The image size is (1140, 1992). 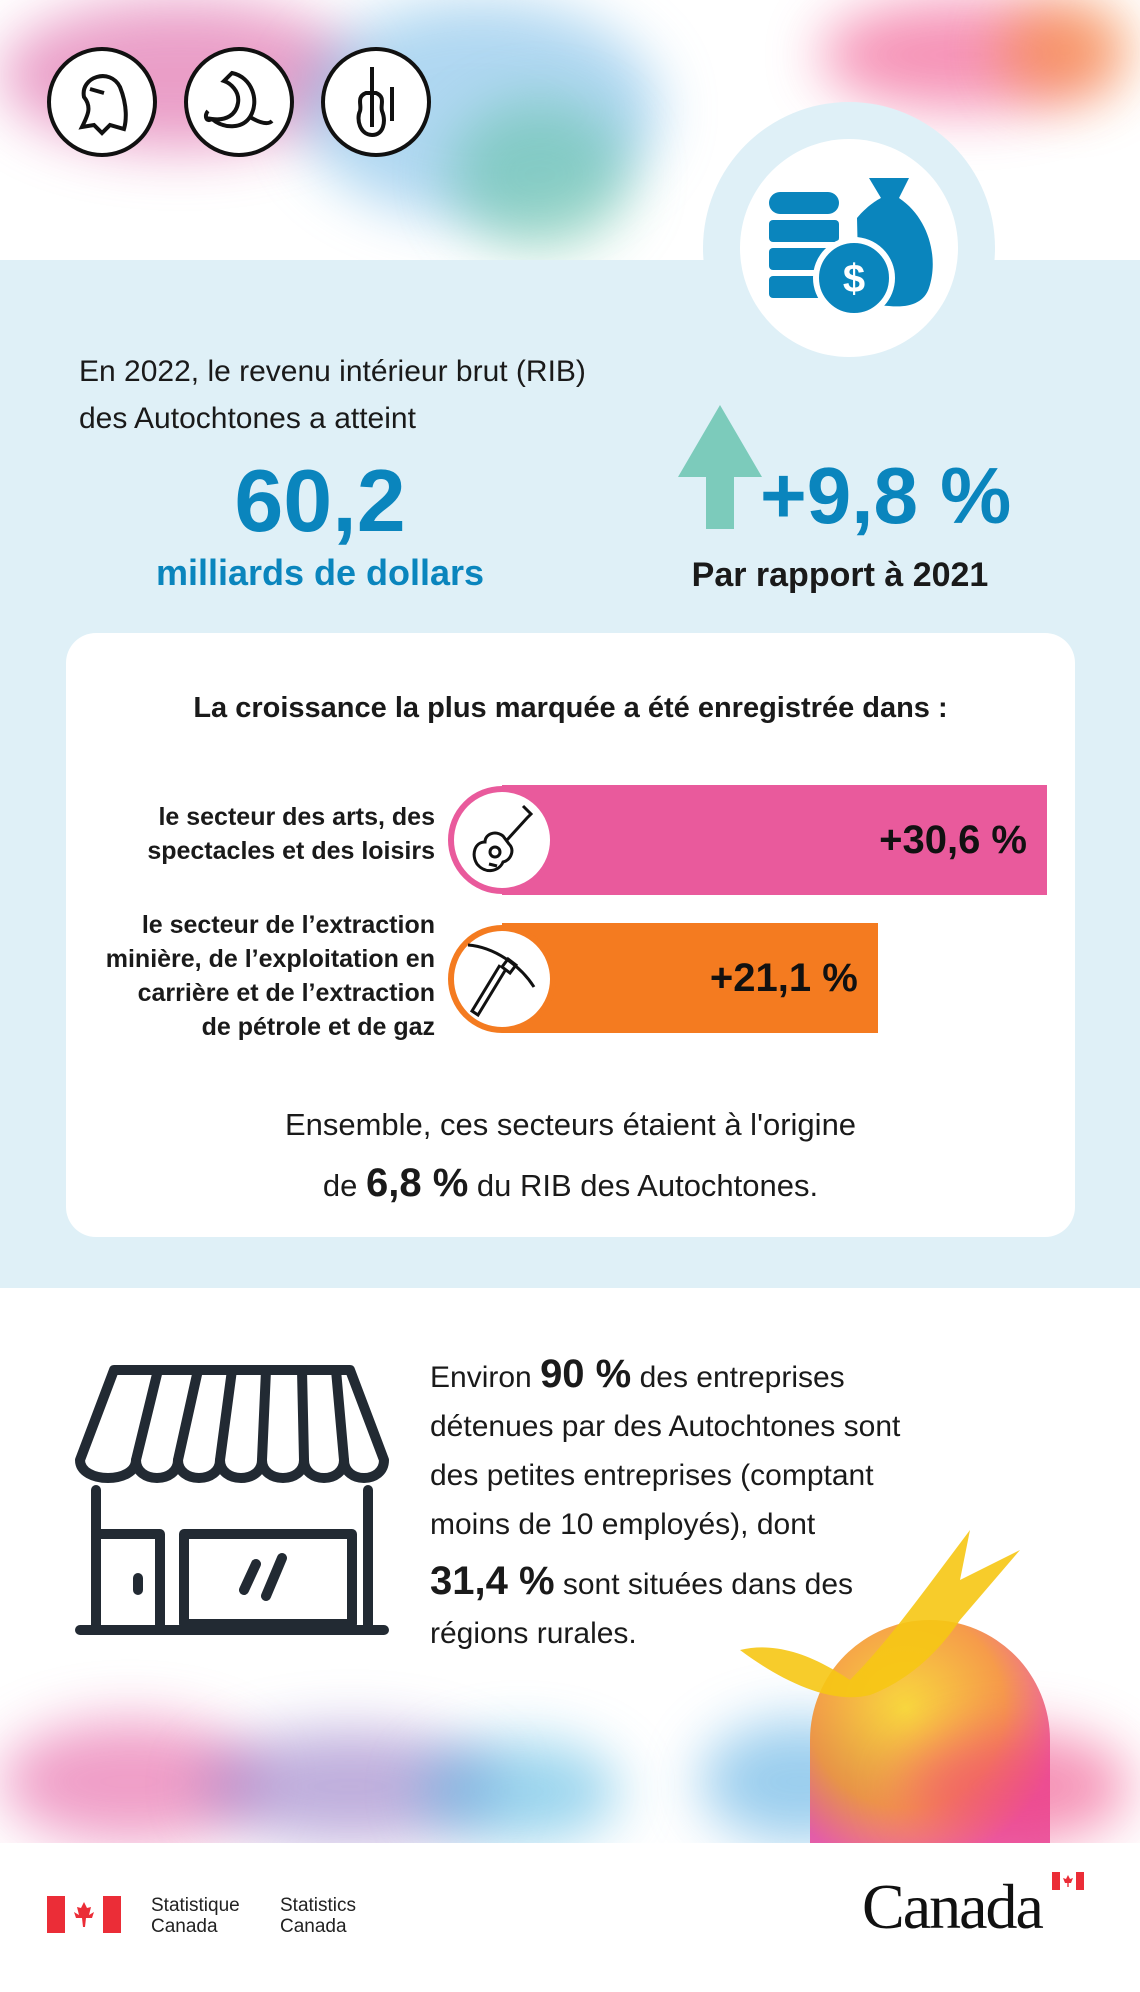 I want to click on statcan-fr: Statistique Canada, so click(x=195, y=1916).